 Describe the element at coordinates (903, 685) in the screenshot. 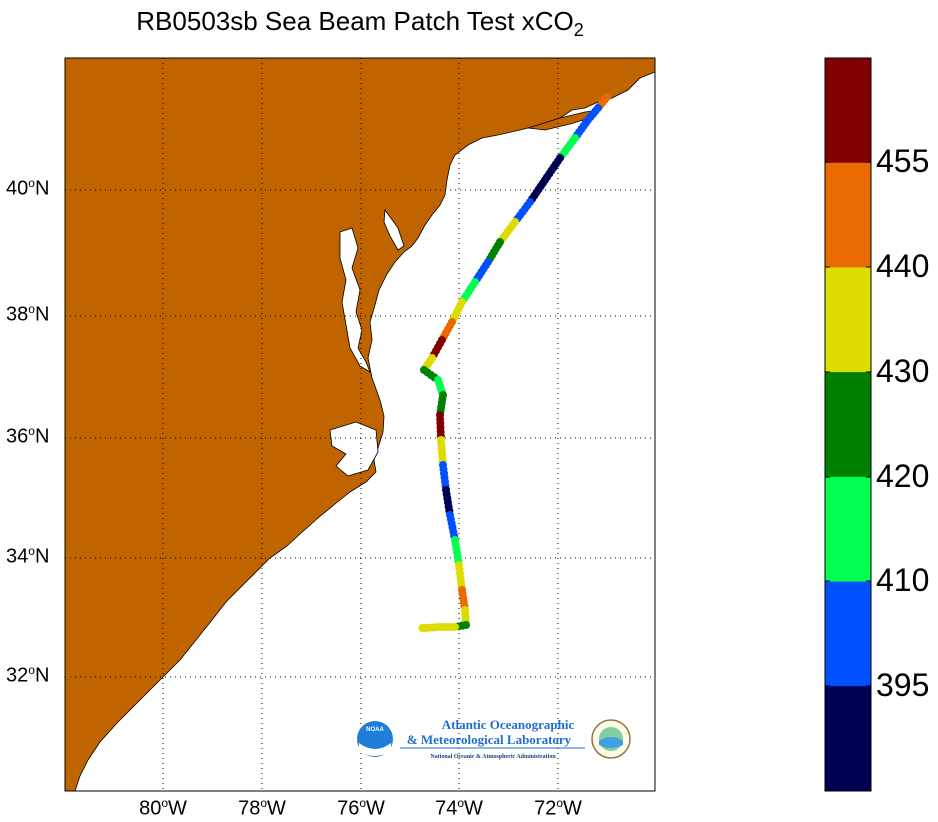

I see `colorbar-tick-395: 395` at that location.